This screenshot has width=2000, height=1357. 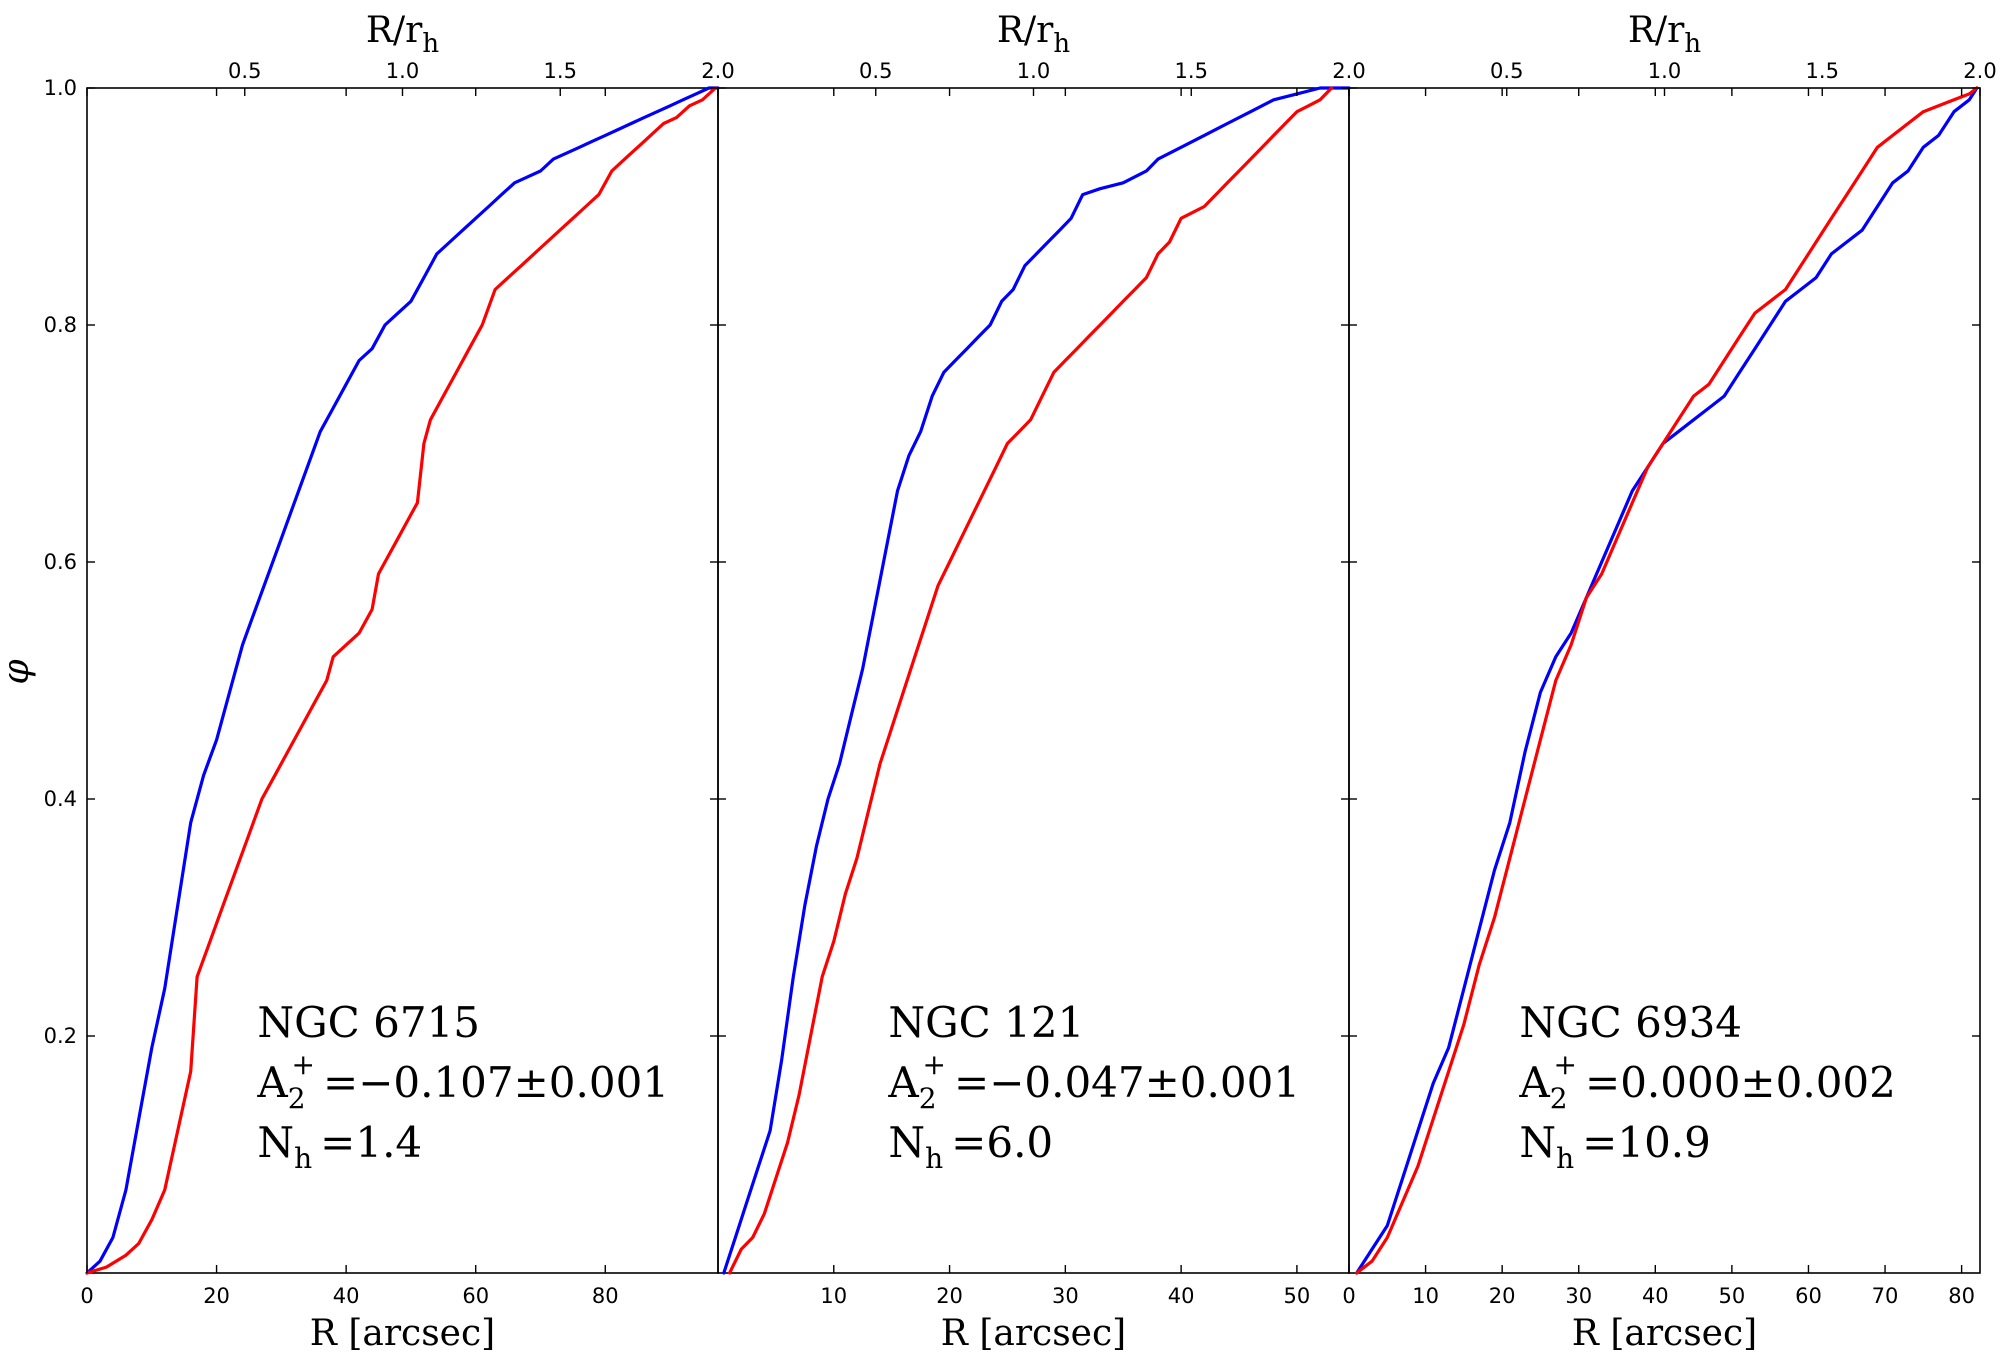 I want to click on y-tick-label: 0.8, so click(x=60, y=325).